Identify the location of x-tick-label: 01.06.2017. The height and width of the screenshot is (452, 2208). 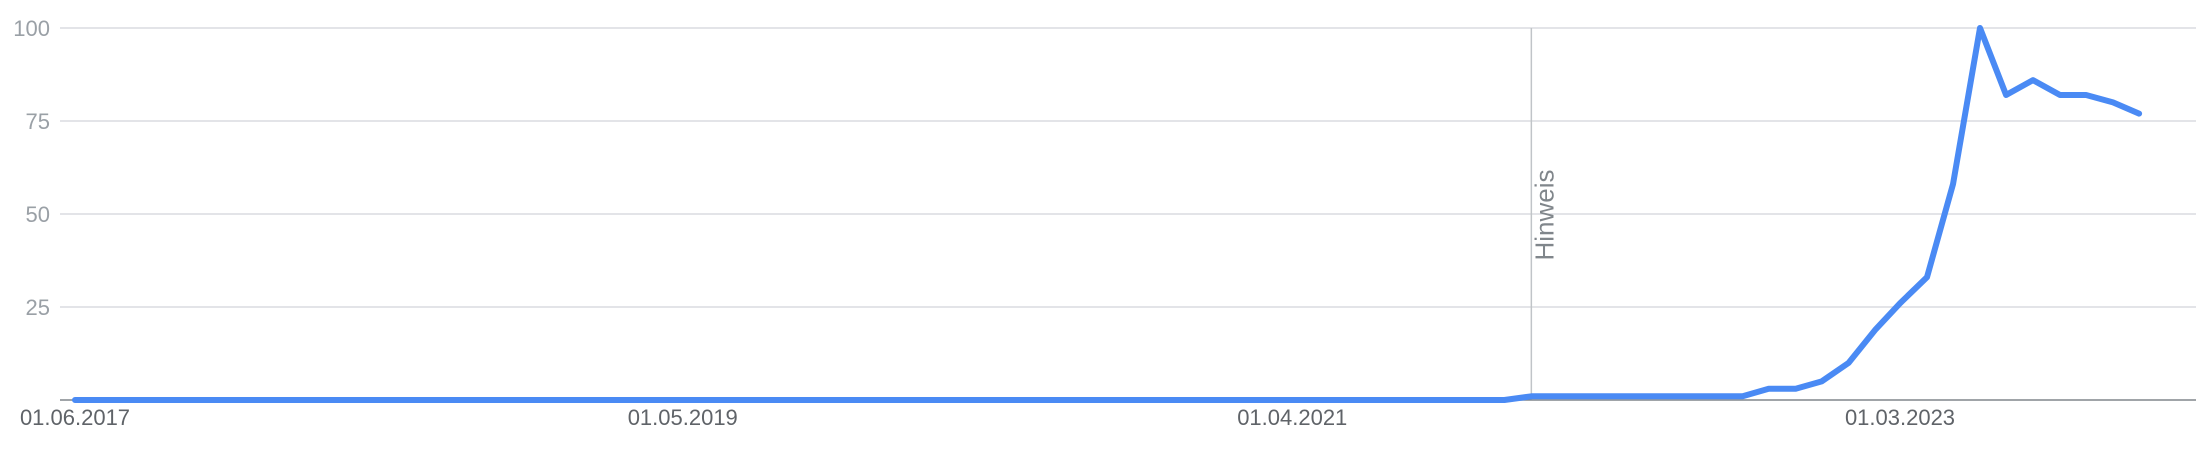
(75, 417).